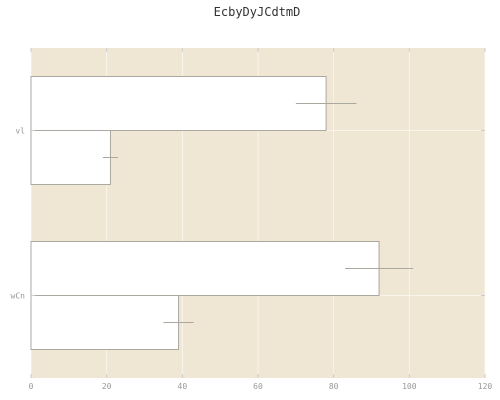 The height and width of the screenshot is (400, 500). What do you see at coordinates (334, 386) in the screenshot?
I see `x-tick-label-4: 80` at bounding box center [334, 386].